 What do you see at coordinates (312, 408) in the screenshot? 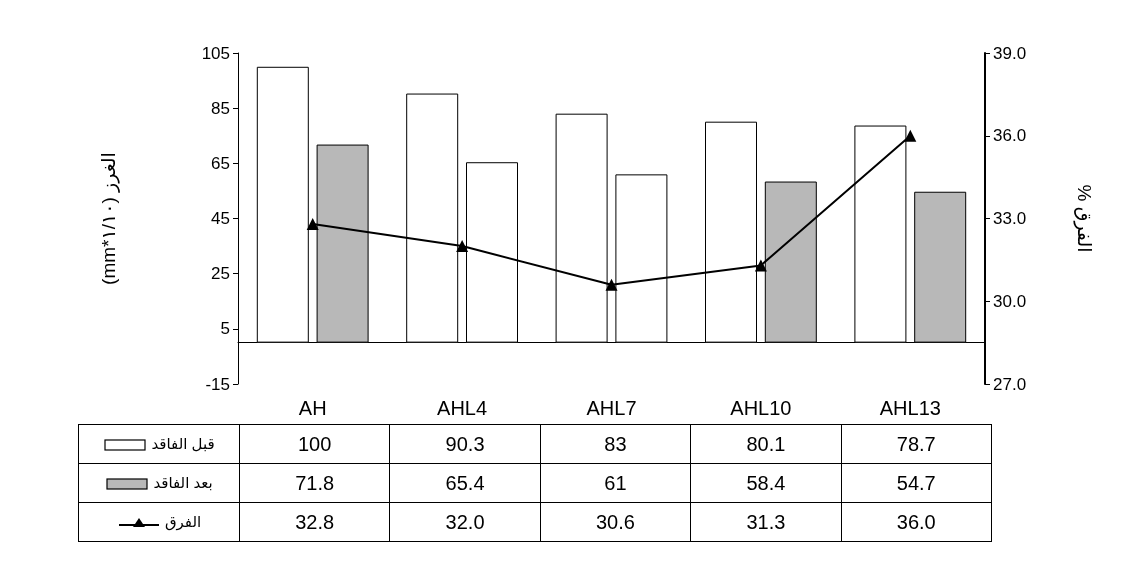
I see `x-tick-label: AH` at bounding box center [312, 408].